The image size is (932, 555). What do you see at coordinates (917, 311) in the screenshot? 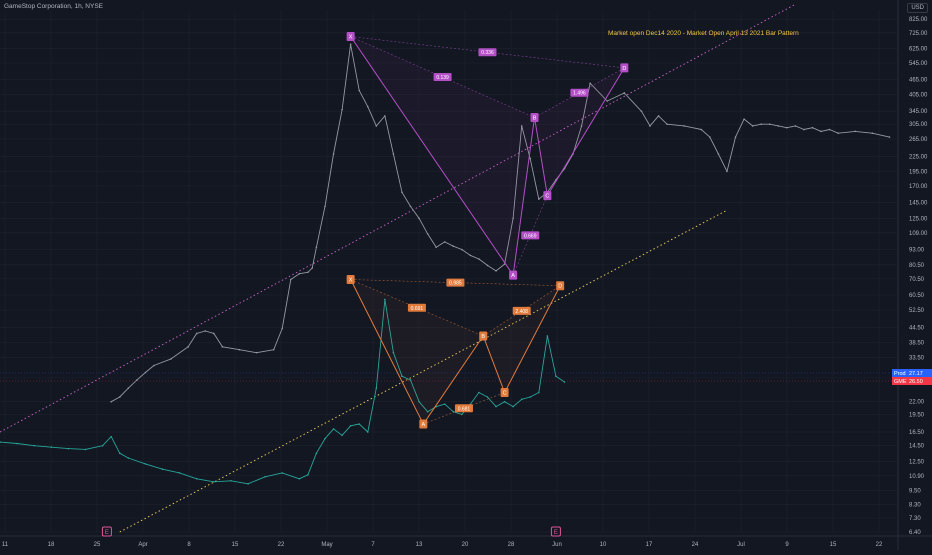
I see `y-tick-label: 52.50` at bounding box center [917, 311].